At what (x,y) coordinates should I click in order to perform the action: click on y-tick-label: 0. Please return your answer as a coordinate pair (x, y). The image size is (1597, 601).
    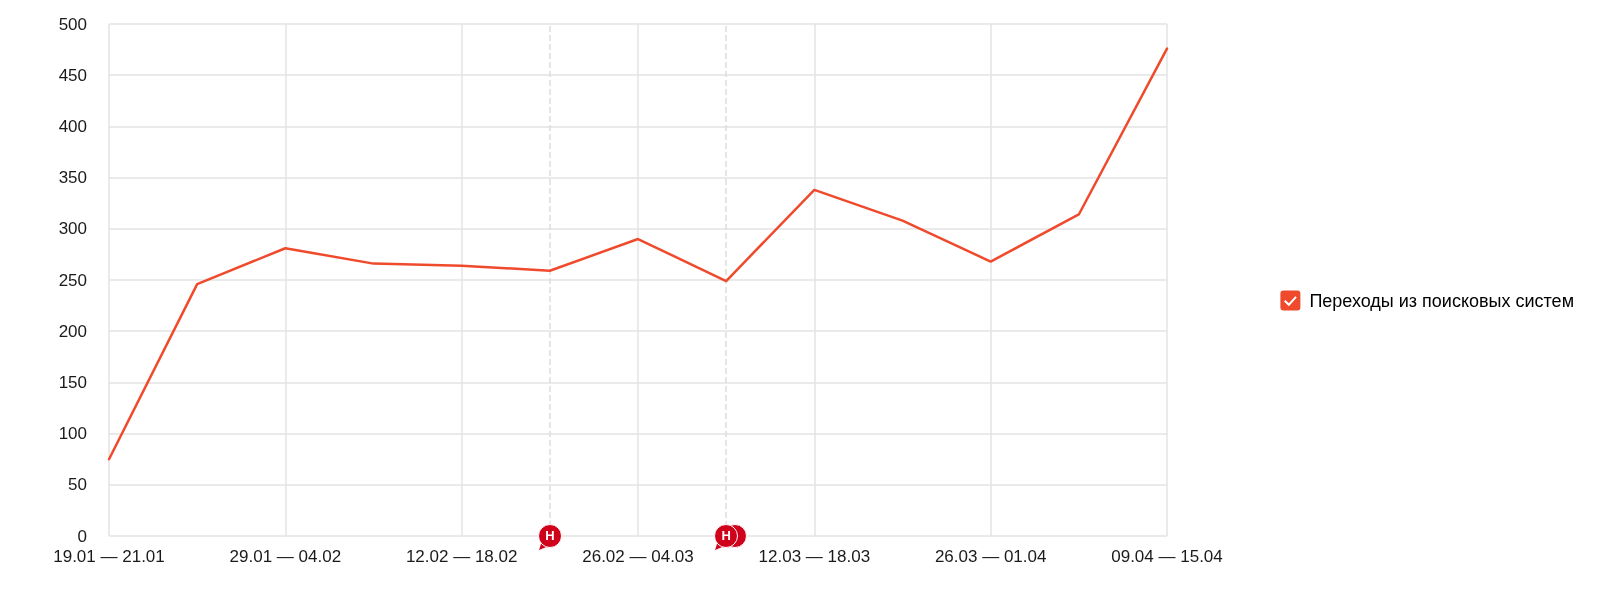
    Looking at the image, I should click on (82, 536).